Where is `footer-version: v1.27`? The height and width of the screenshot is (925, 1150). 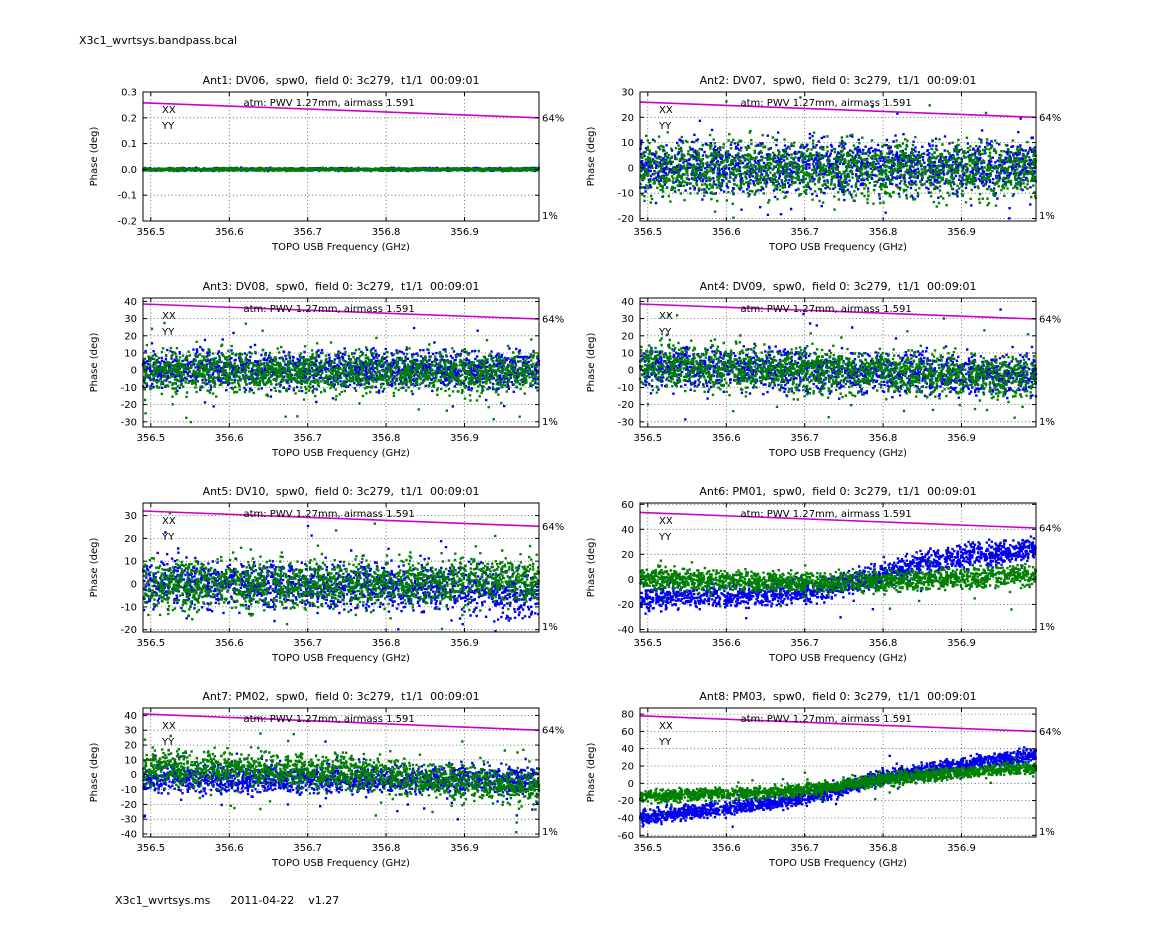 footer-version: v1.27 is located at coordinates (324, 900).